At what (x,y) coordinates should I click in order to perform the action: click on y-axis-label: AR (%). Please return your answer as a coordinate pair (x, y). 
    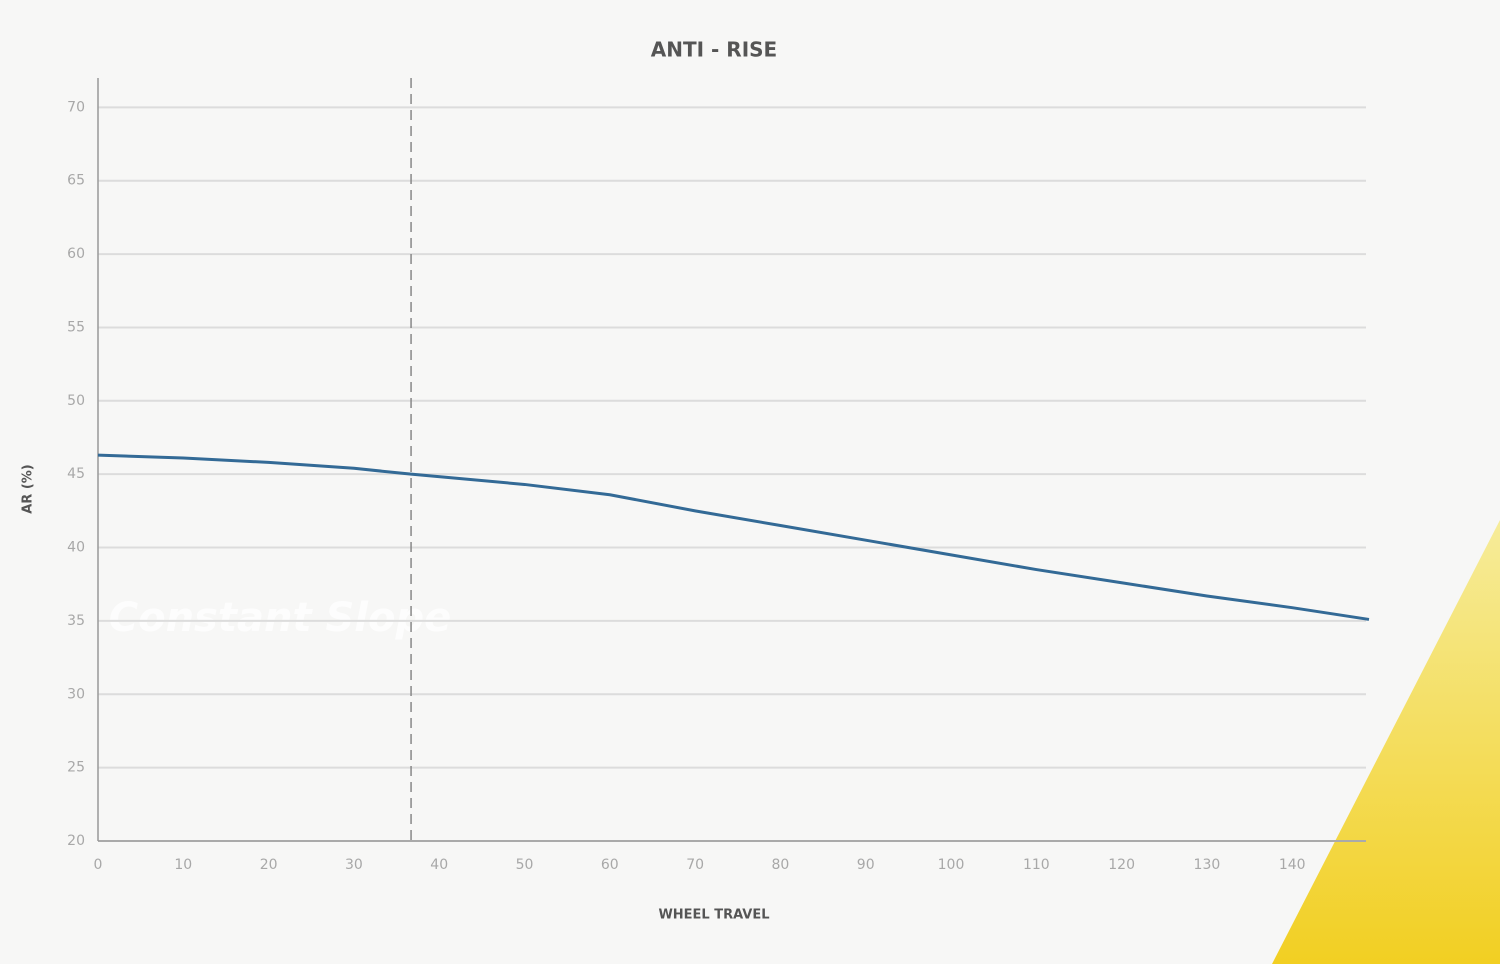
    Looking at the image, I should click on (28, 489).